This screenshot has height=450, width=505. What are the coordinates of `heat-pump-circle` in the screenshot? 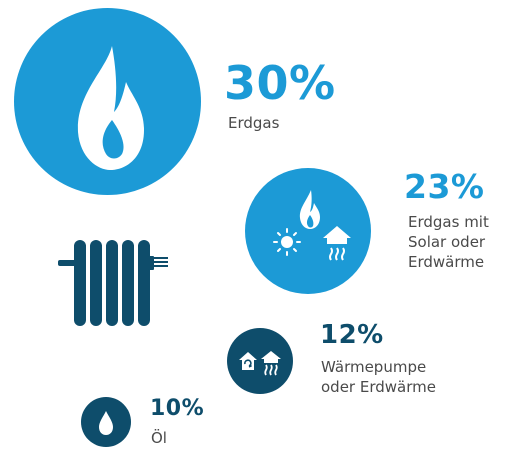 It's located at (260, 361).